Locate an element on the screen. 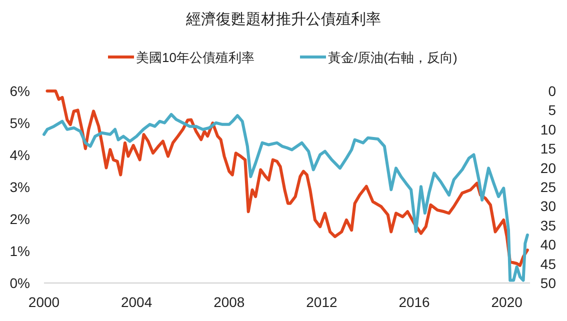 Image resolution: width=567 pixels, height=321 pixels. y-tick-label: 0% is located at coordinates (20, 283).